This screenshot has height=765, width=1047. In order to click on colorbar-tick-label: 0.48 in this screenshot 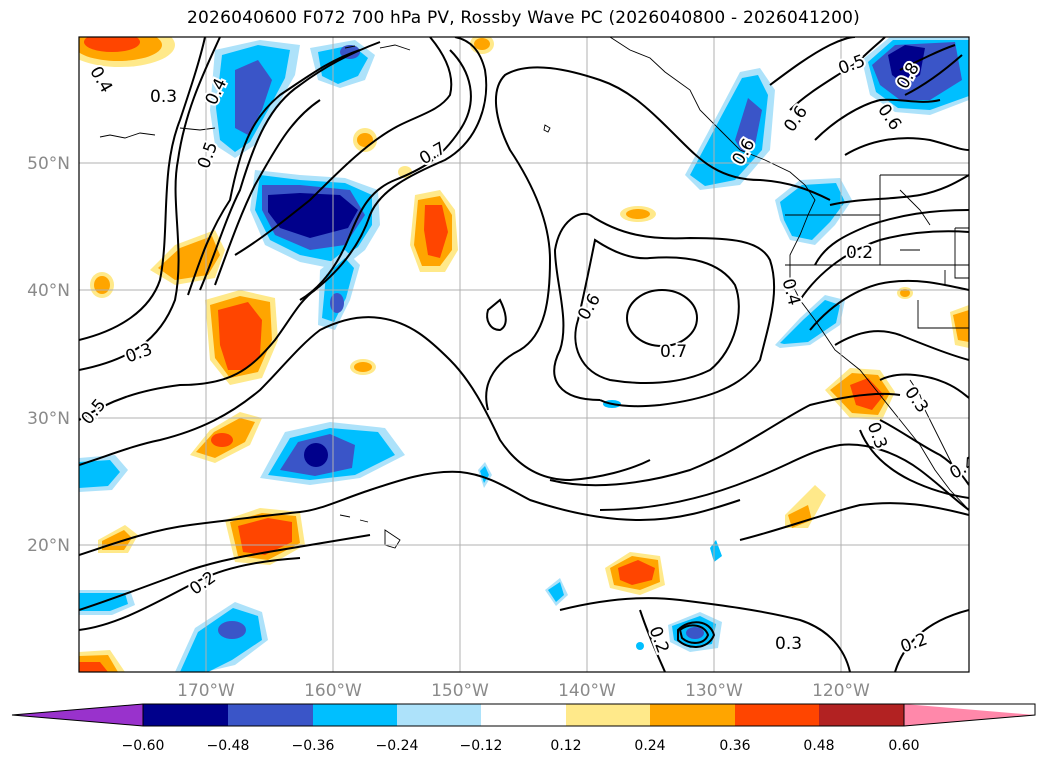, I will do `click(818, 746)`.